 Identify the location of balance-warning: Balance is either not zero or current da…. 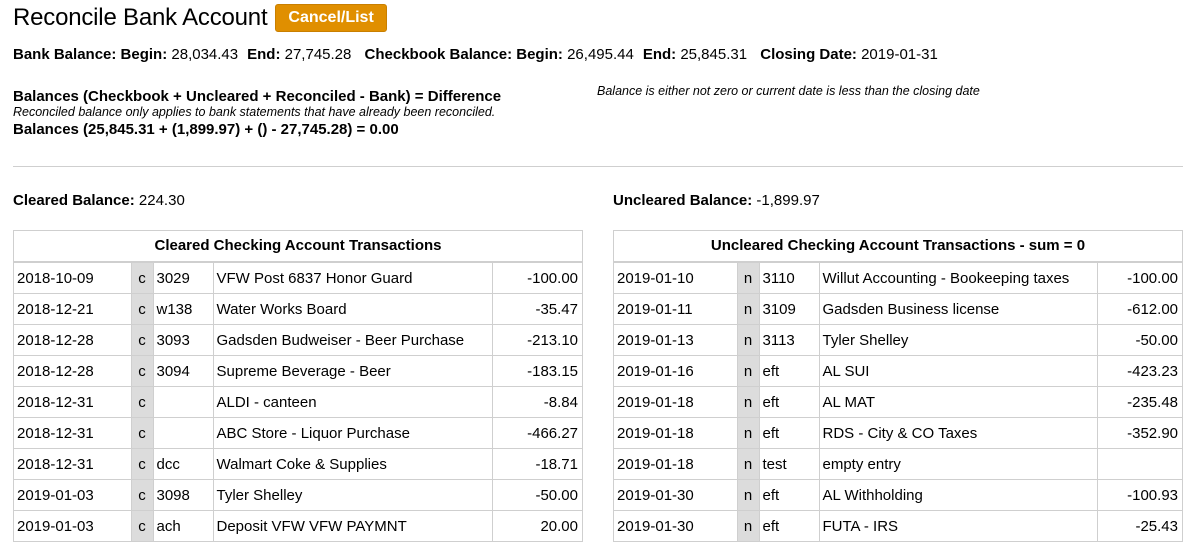
(788, 91).